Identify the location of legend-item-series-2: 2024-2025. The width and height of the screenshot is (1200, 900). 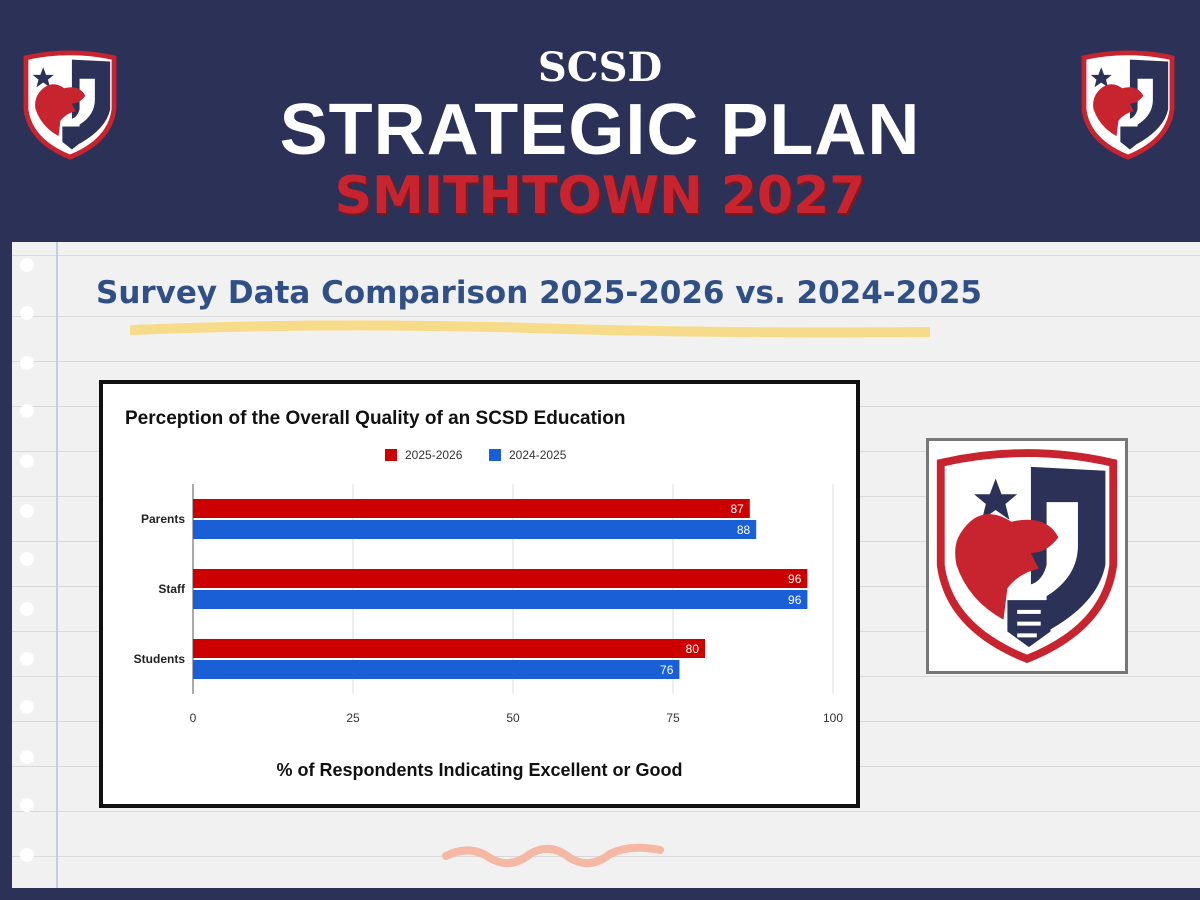
(527, 455).